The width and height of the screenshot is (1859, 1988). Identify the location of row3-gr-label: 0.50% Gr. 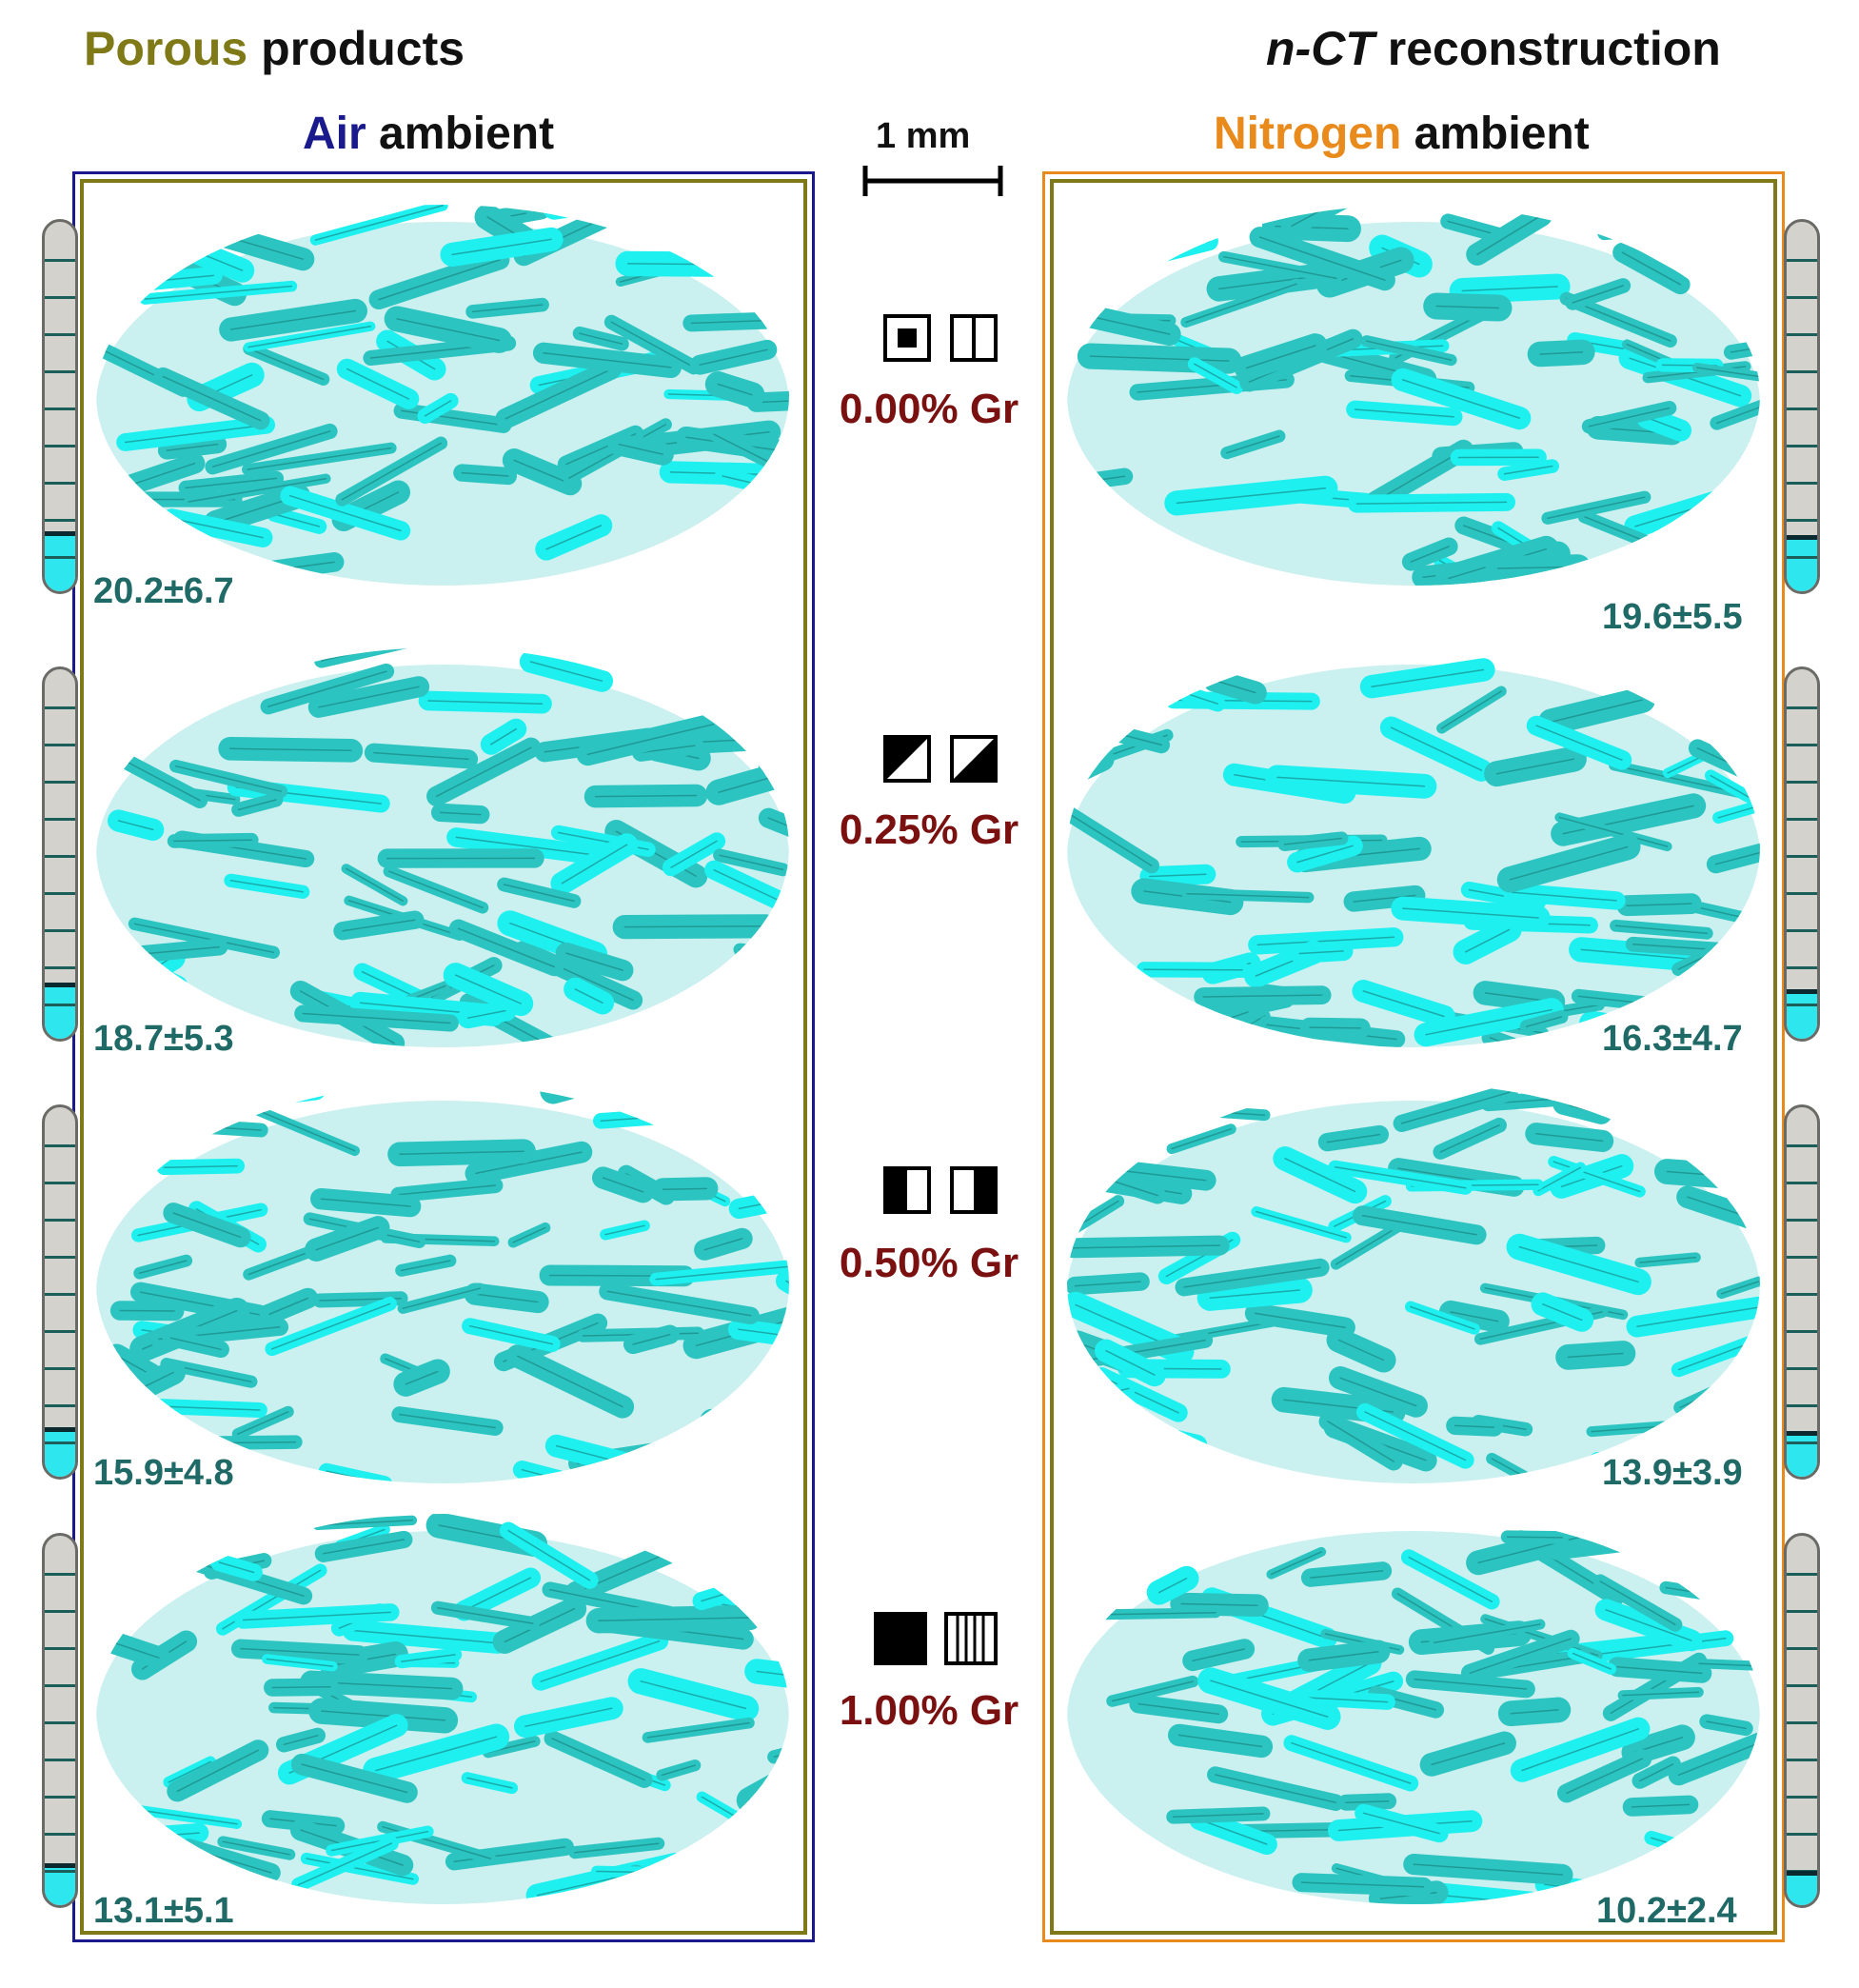
(929, 1263).